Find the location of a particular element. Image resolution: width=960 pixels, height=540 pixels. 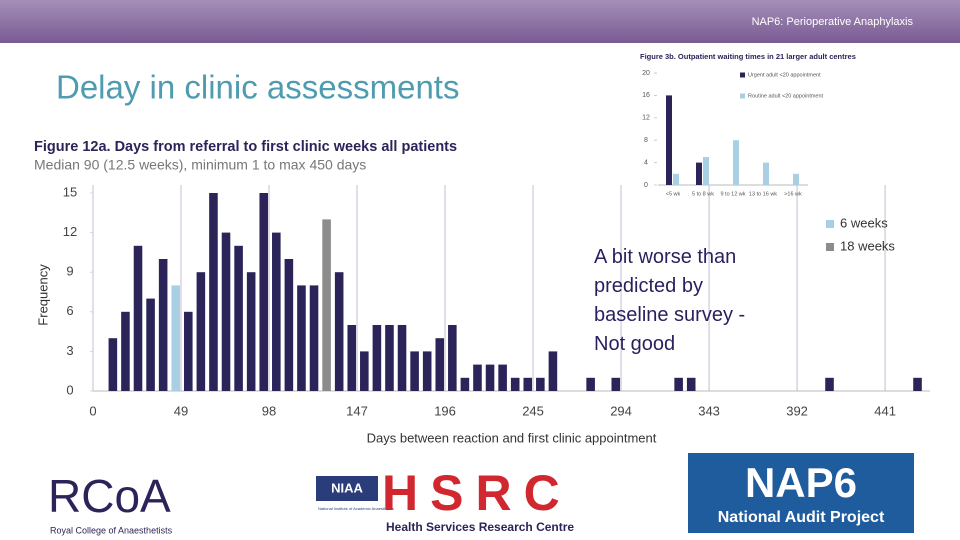

x-tick-label: 245 is located at coordinates (533, 410).